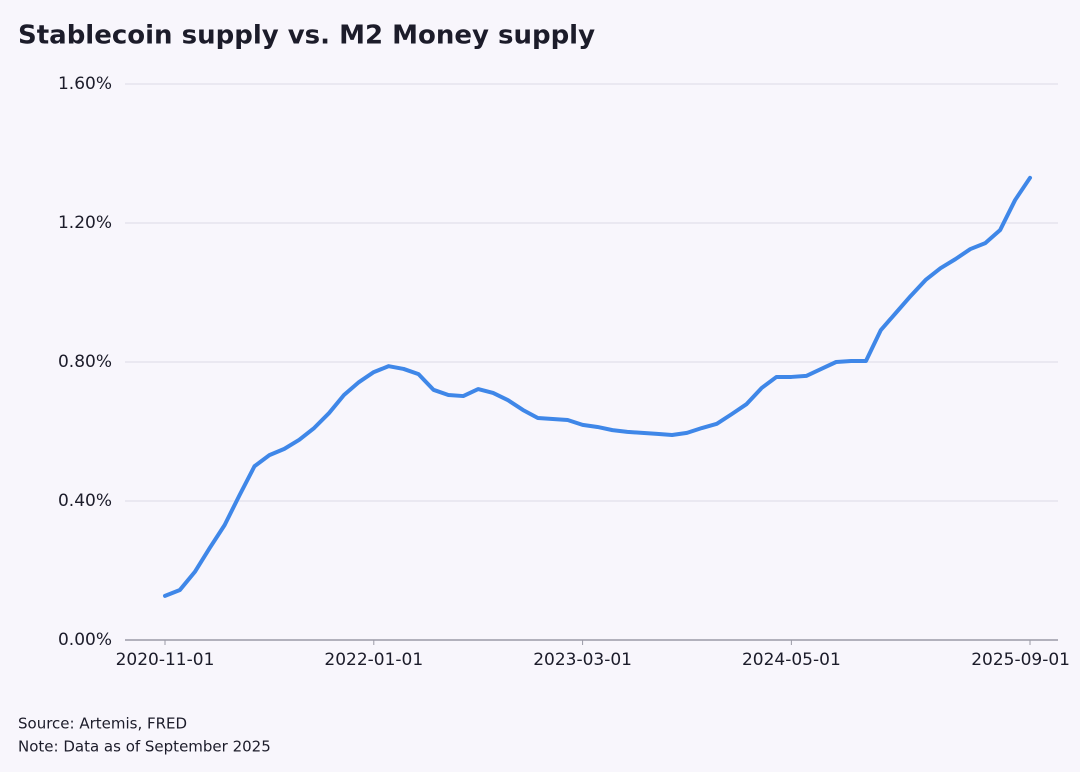  I want to click on x-tick-label: 2024-05-01, so click(791, 660).